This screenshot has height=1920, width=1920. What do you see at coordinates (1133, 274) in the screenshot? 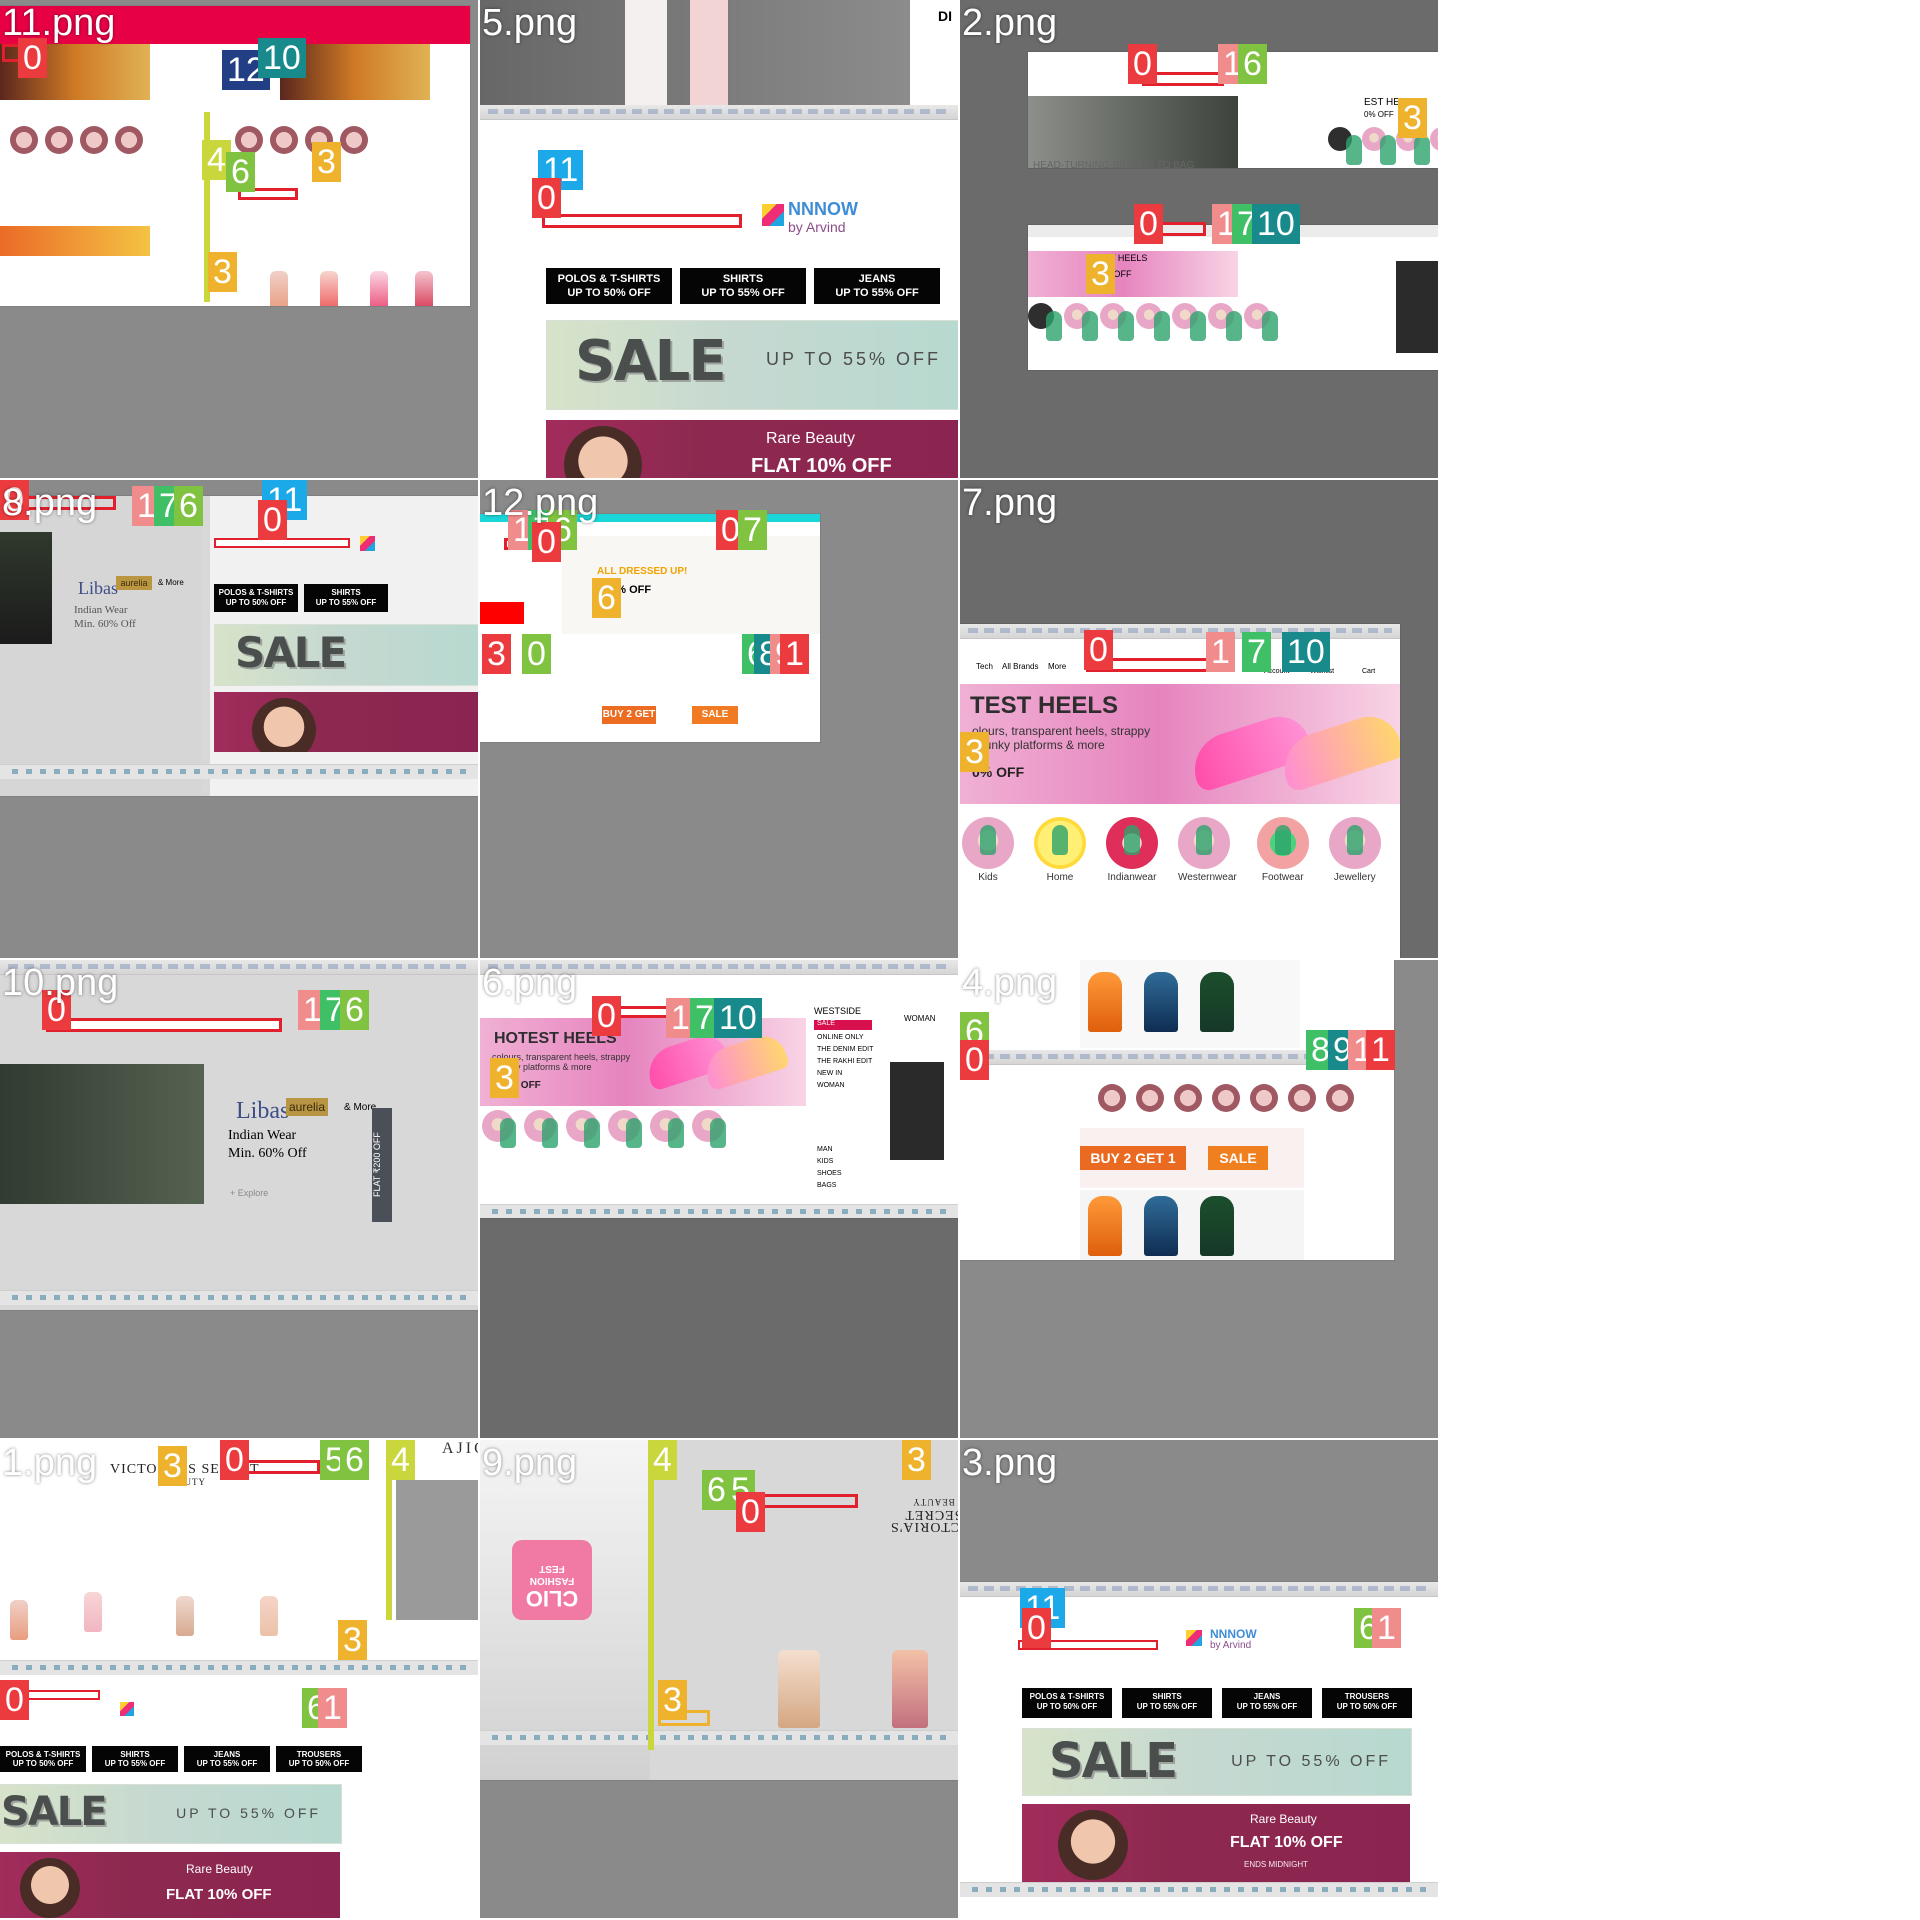
I see `heels-banner: EST HEELS 0% OFF` at bounding box center [1133, 274].